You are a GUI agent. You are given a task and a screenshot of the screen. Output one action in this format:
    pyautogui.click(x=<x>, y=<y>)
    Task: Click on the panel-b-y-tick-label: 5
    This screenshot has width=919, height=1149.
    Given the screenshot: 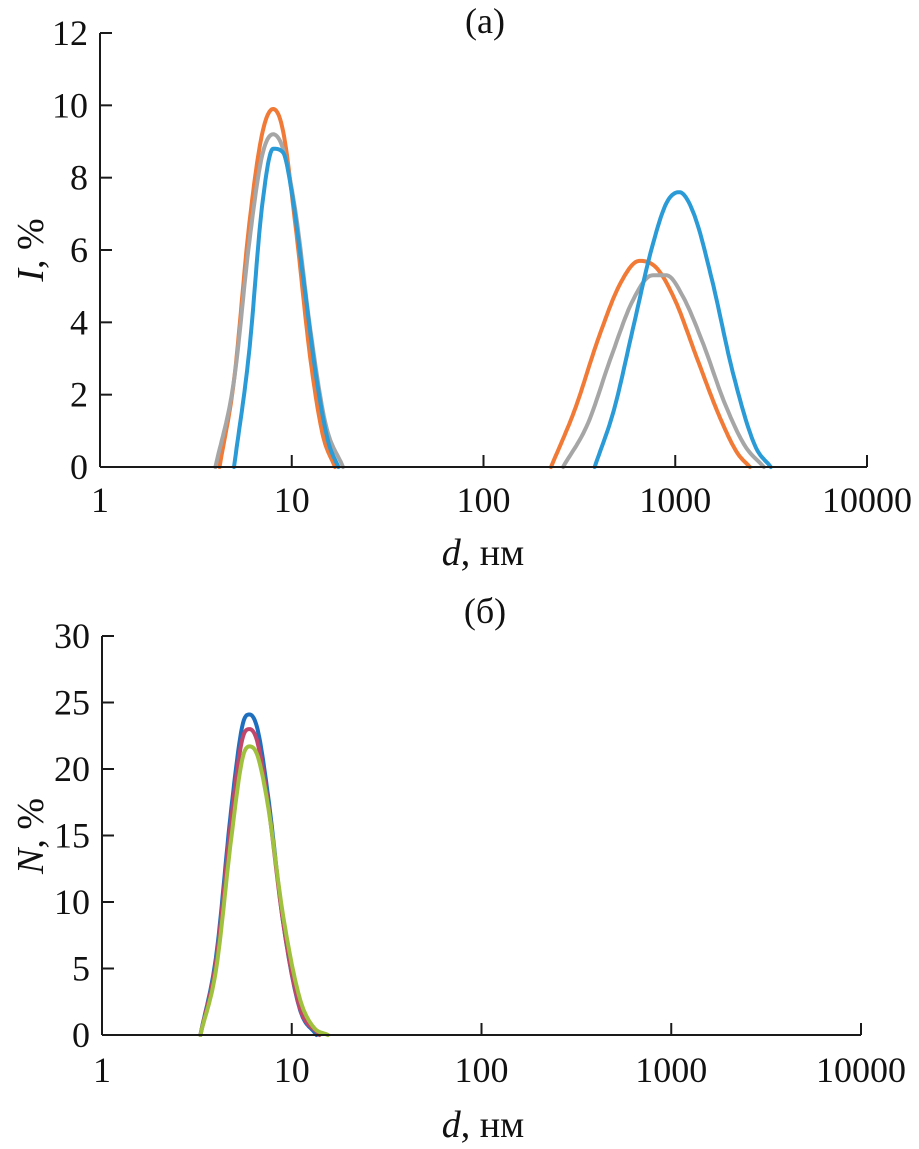 What is the action you would take?
    pyautogui.click(x=81, y=969)
    